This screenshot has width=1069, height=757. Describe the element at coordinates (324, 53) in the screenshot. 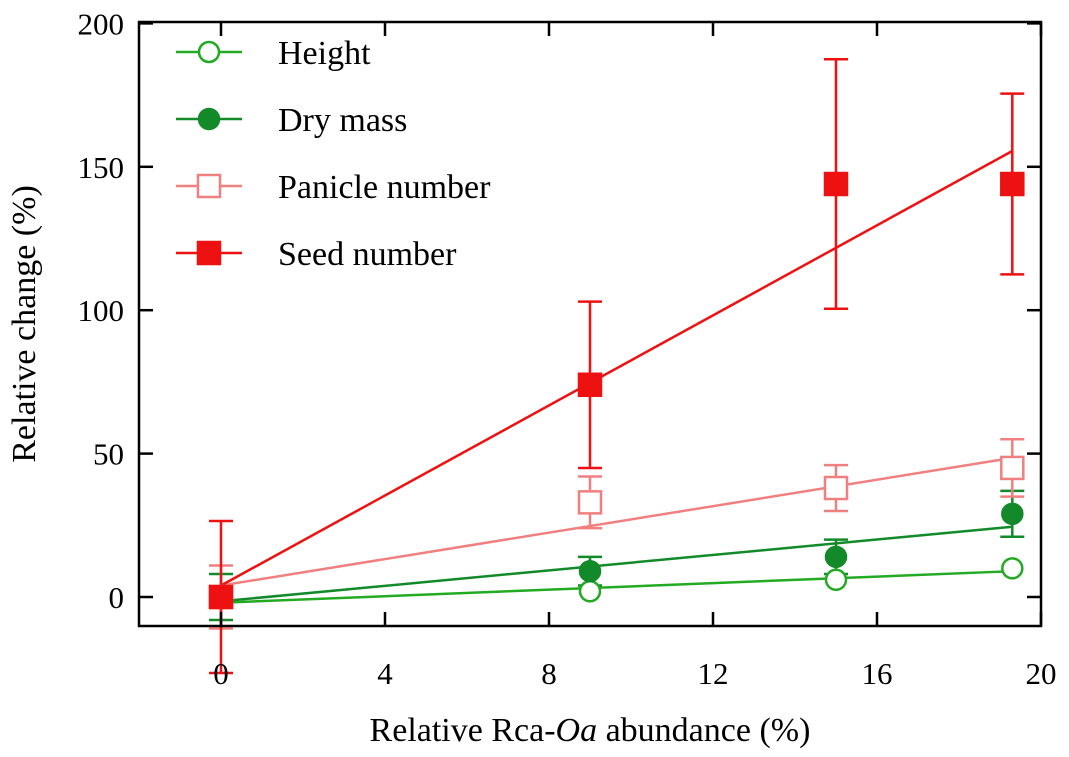

I see `legend-label-height: Height` at that location.